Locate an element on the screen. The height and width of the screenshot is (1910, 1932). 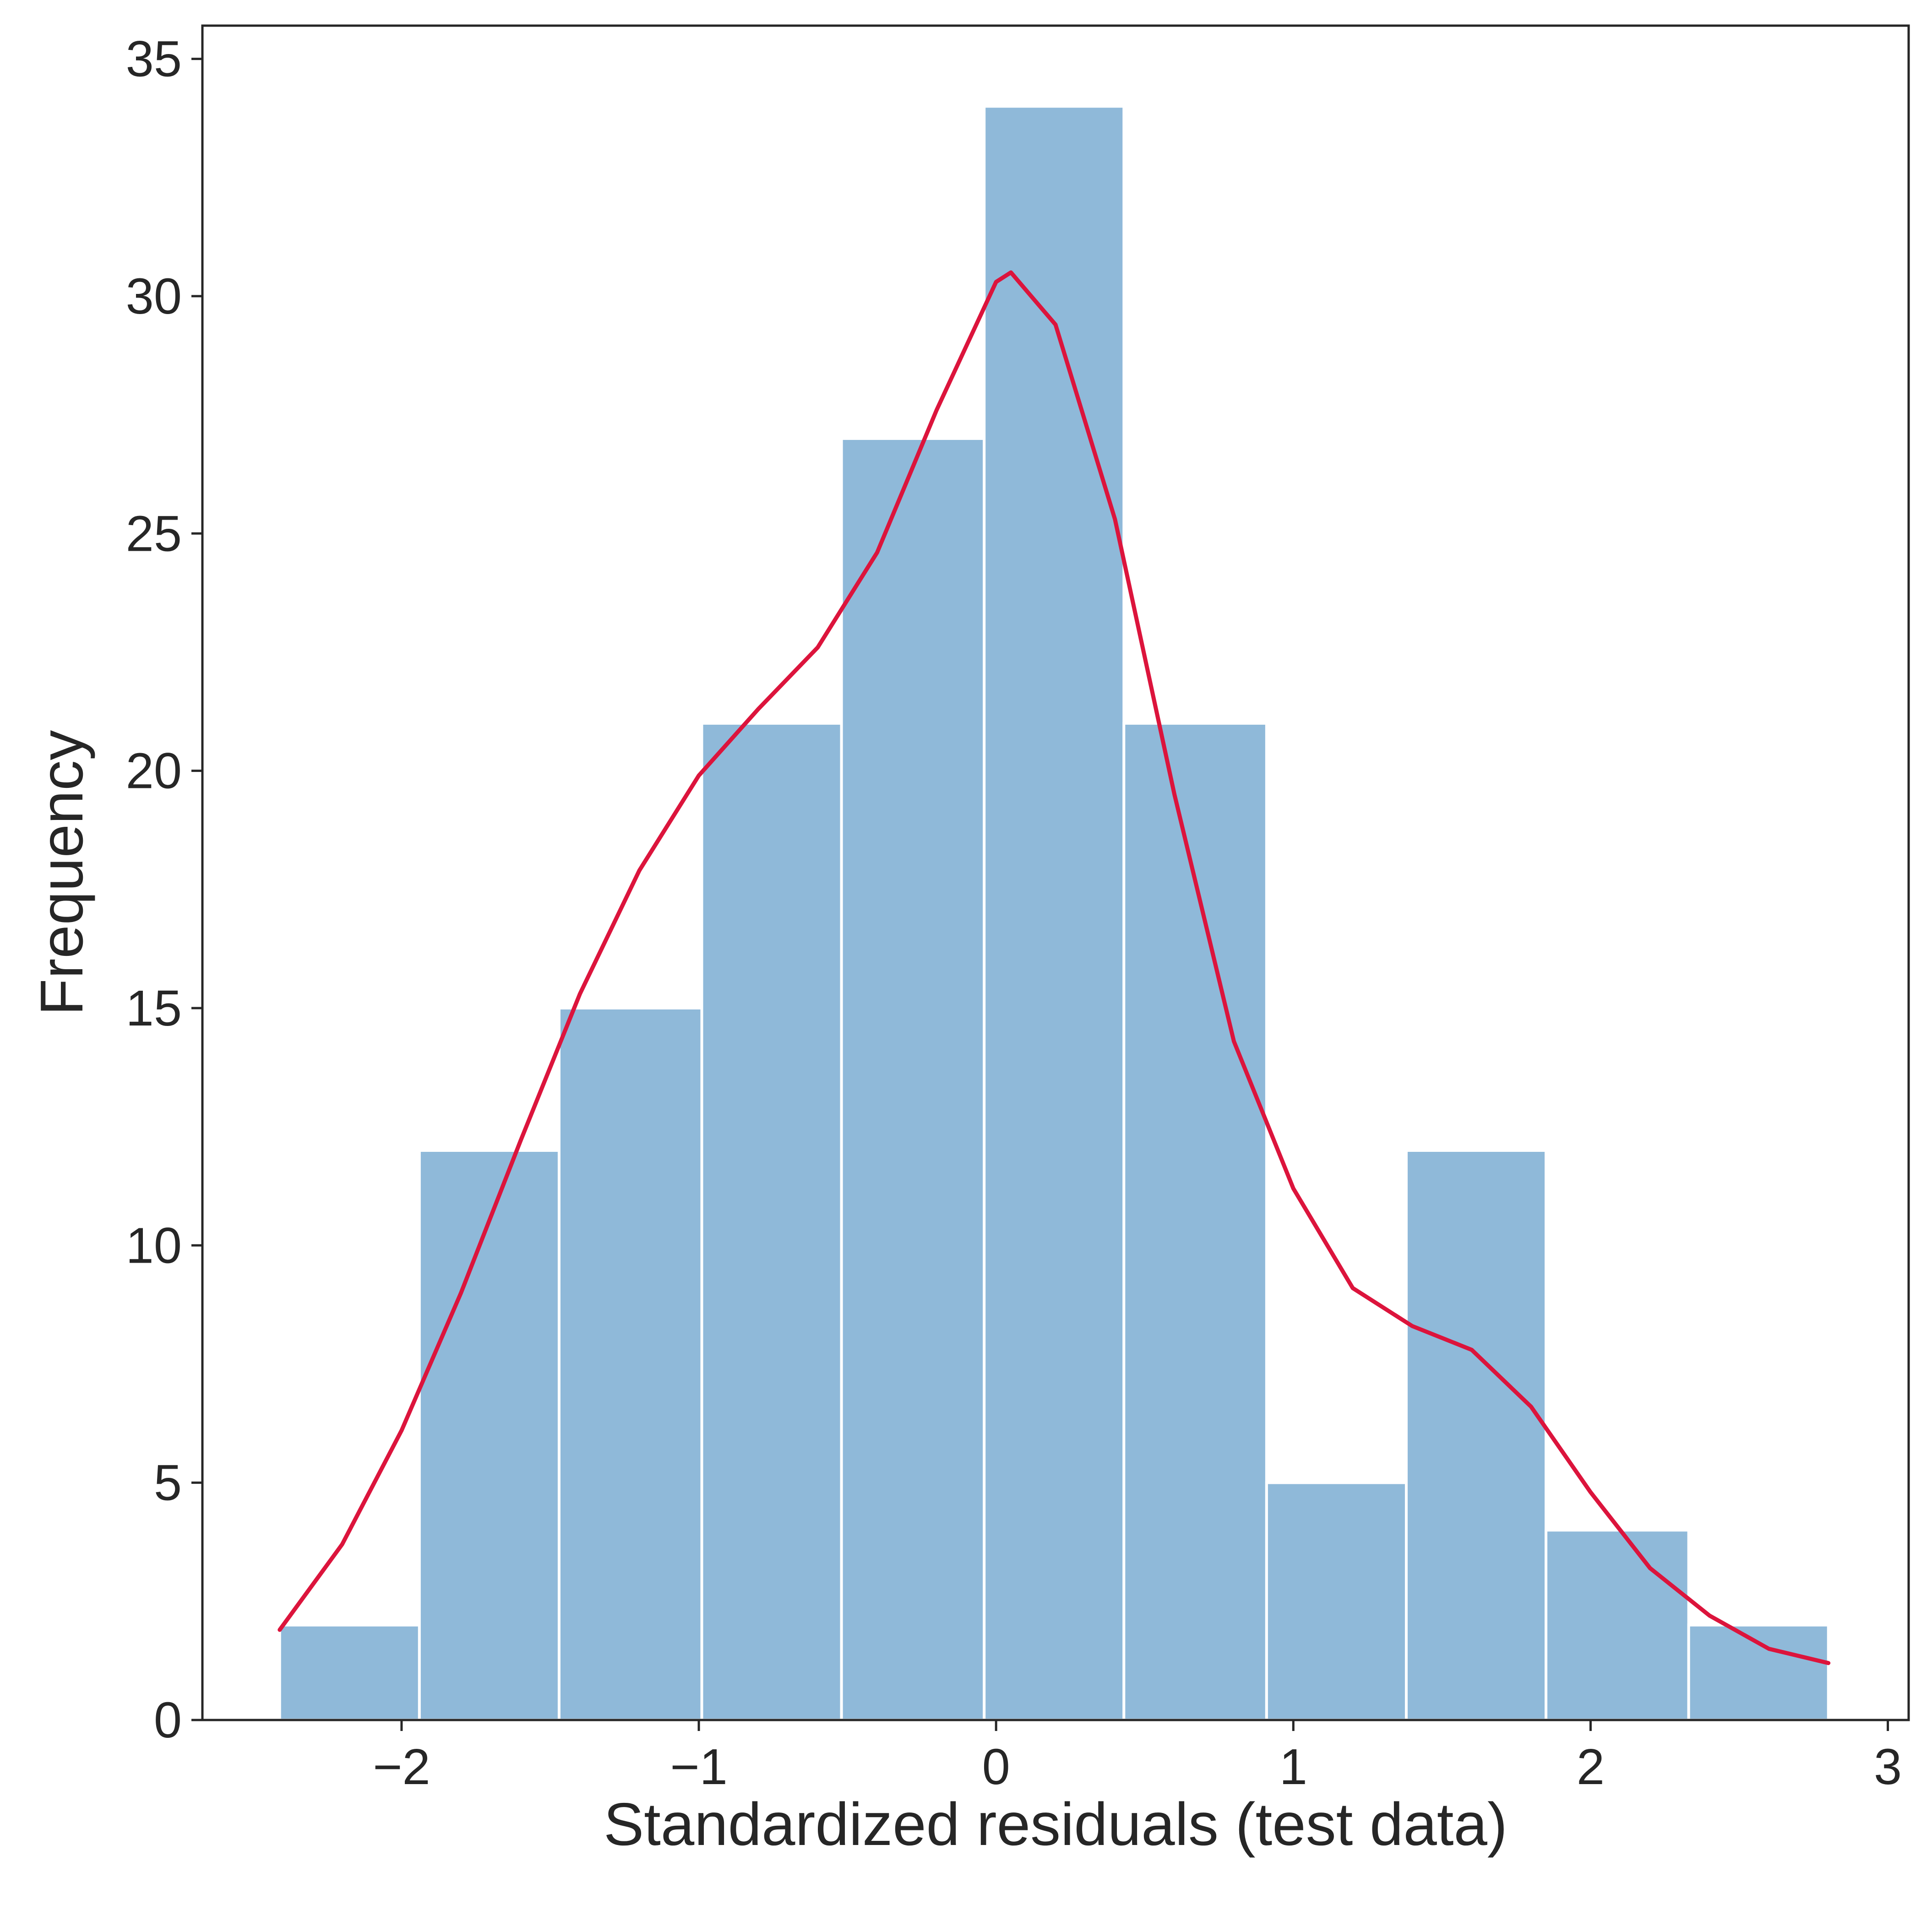
y-tick-label: 35 is located at coordinates (154, 59).